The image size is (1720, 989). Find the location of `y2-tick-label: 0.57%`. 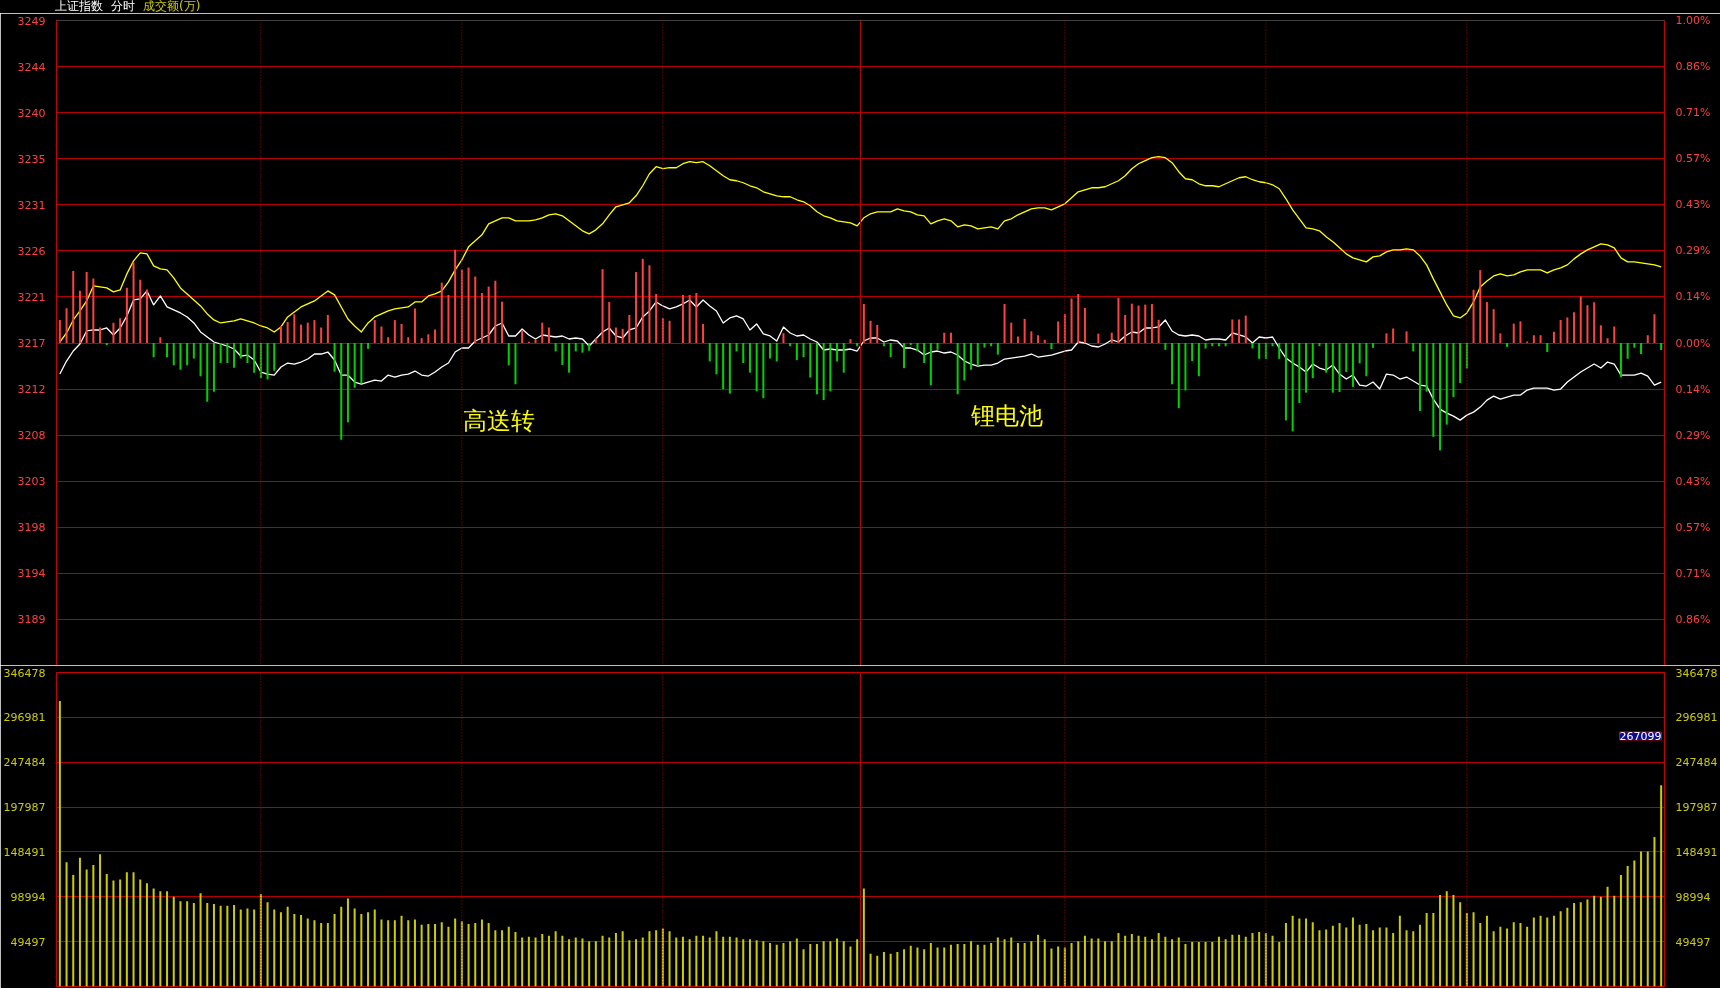

y2-tick-label: 0.57% is located at coordinates (1693, 527).